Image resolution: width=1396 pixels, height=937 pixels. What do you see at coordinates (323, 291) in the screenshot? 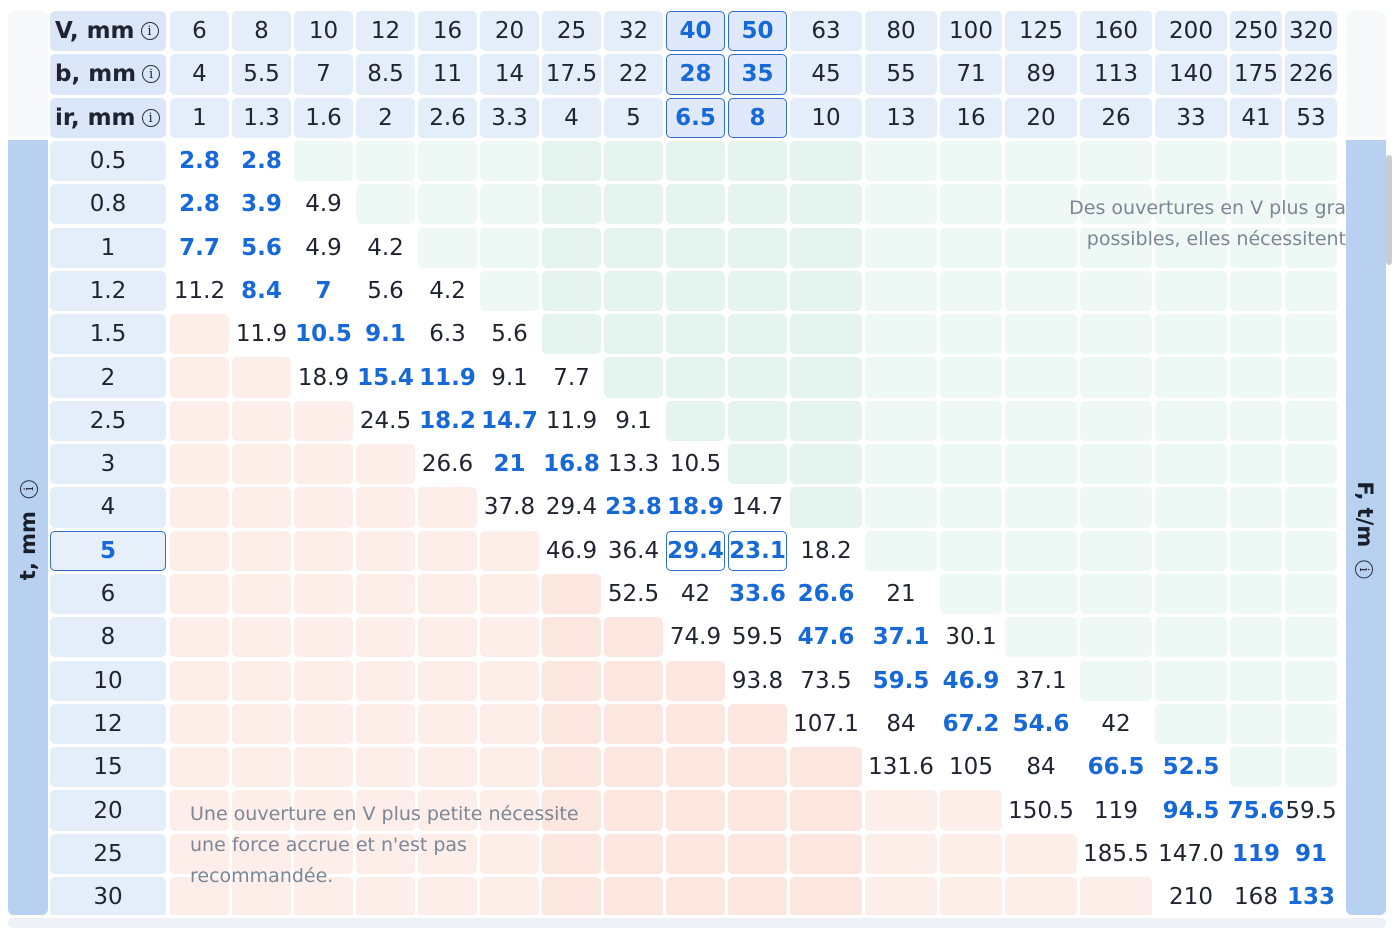
I see `force-value-cell: 7` at bounding box center [323, 291].